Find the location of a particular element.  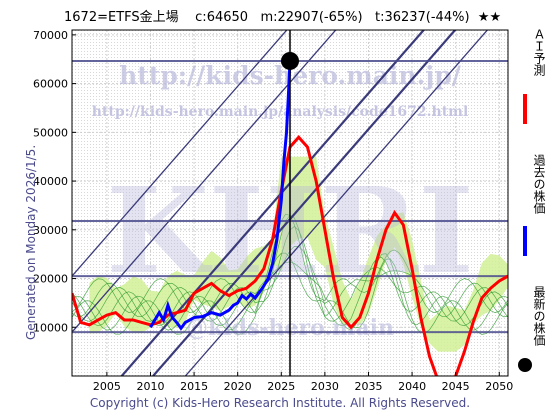

x-tick-label: 2050 is located at coordinates (499, 386).